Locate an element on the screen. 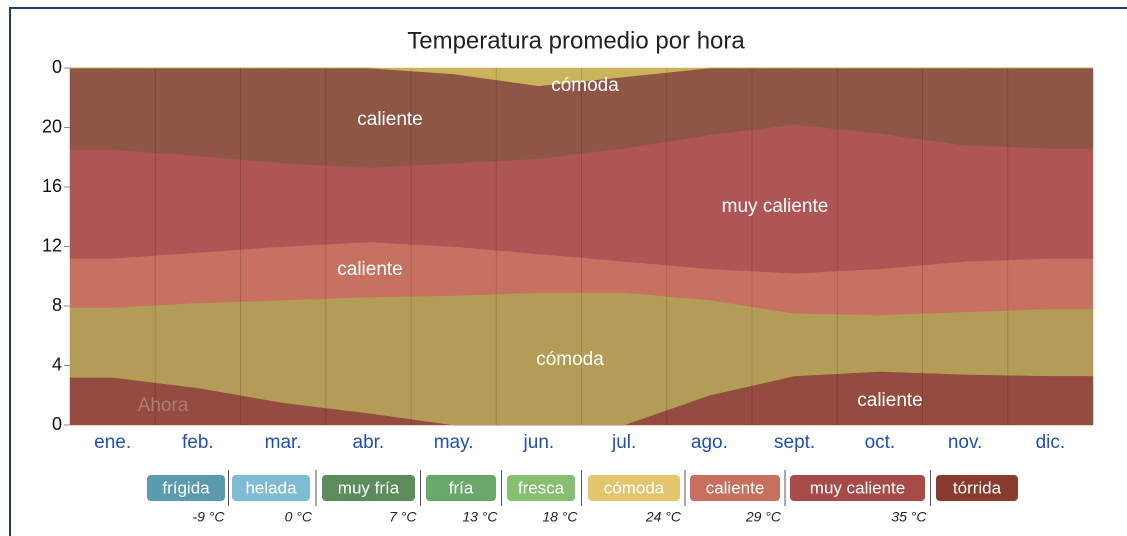 The image size is (1127, 536). band-area is located at coordinates (581, 77).